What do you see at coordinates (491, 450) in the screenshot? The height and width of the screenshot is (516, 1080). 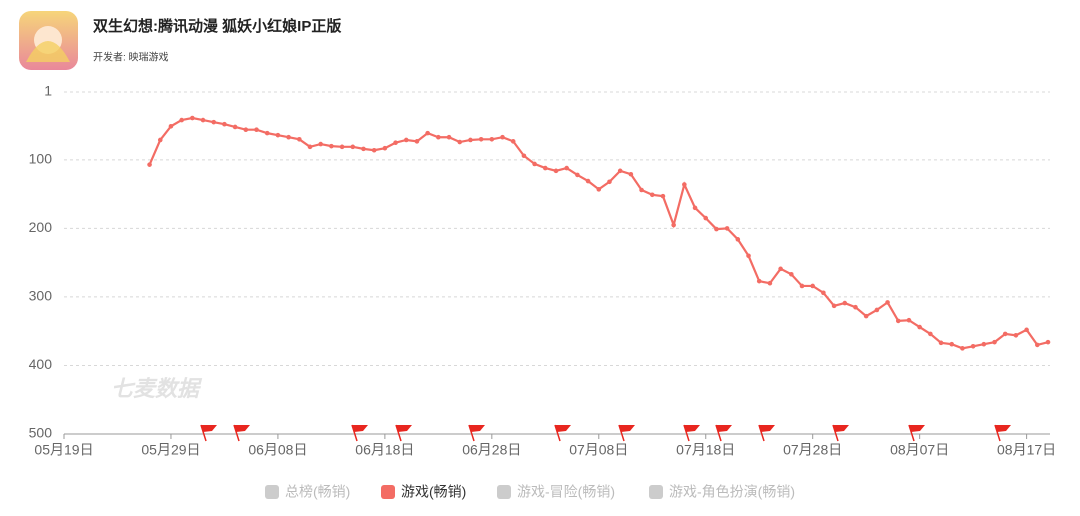 I see `x-tick-label: 06月28日` at bounding box center [491, 450].